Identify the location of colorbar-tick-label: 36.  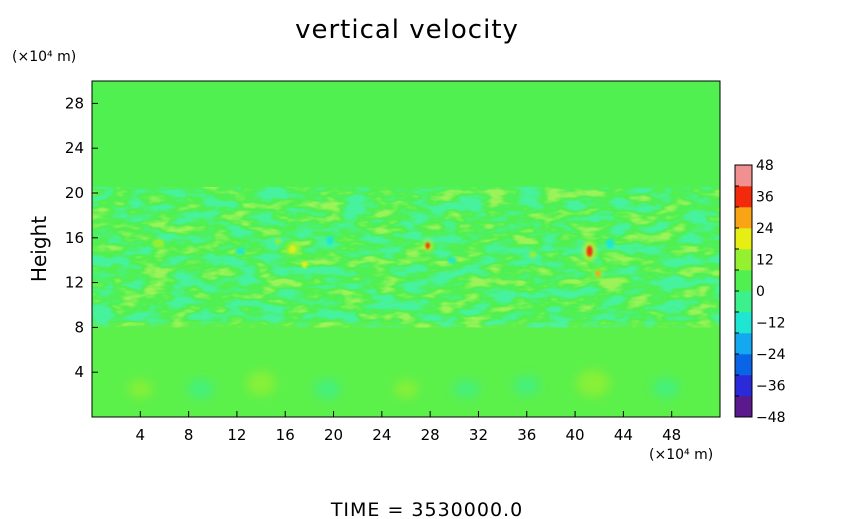
(765, 198).